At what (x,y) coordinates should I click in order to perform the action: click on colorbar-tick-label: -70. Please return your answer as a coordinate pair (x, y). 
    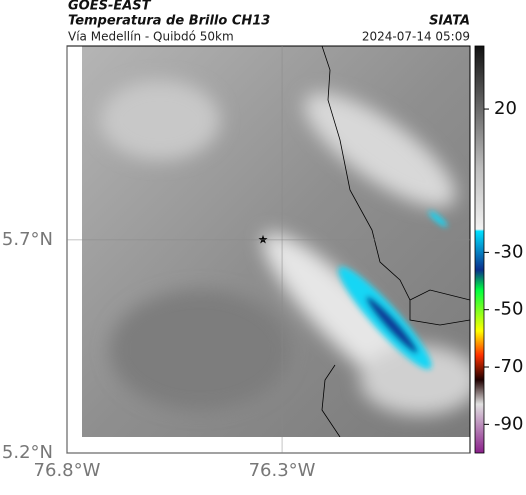
    Looking at the image, I should click on (508, 366).